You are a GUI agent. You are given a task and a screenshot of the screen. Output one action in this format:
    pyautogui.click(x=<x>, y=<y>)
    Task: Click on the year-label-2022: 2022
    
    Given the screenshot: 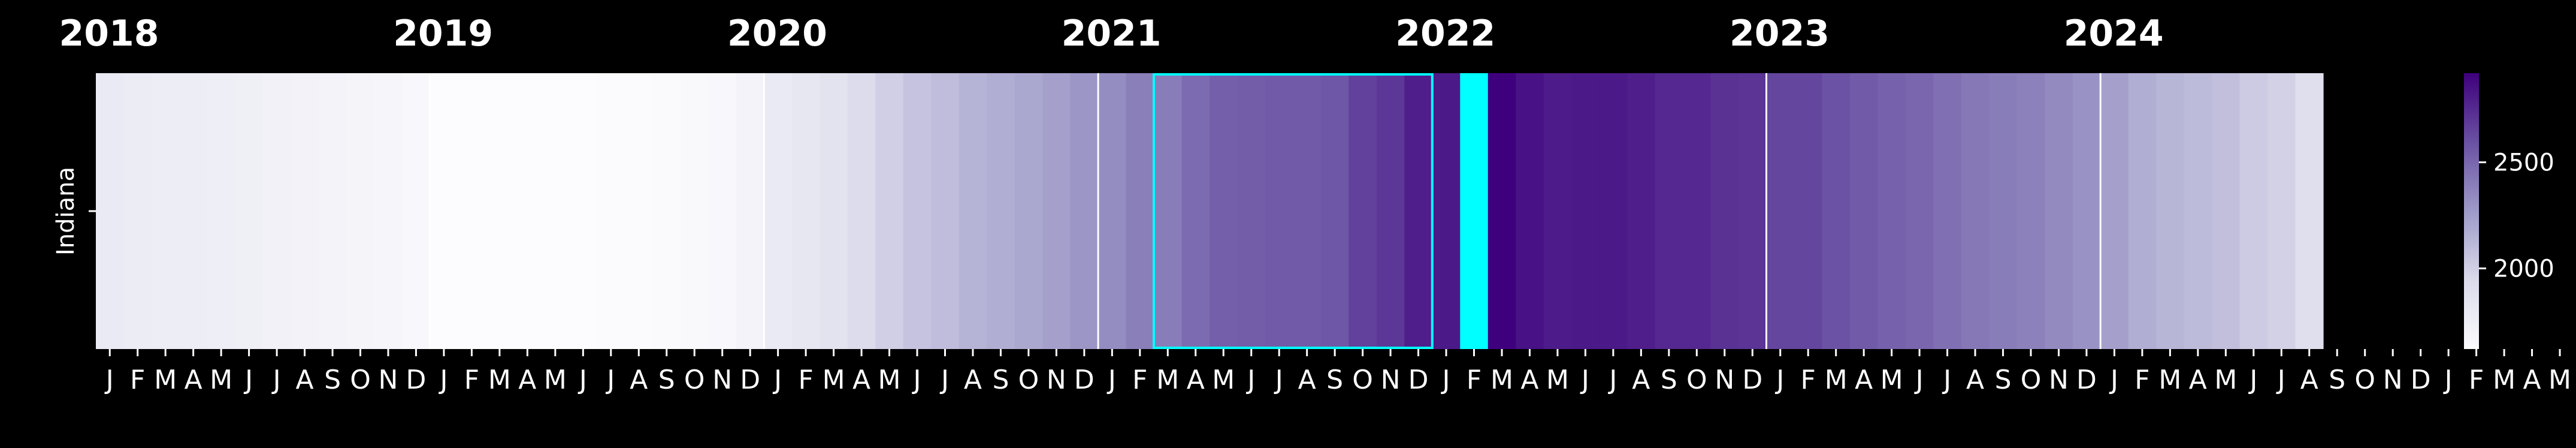 What is the action you would take?
    pyautogui.click(x=1445, y=34)
    